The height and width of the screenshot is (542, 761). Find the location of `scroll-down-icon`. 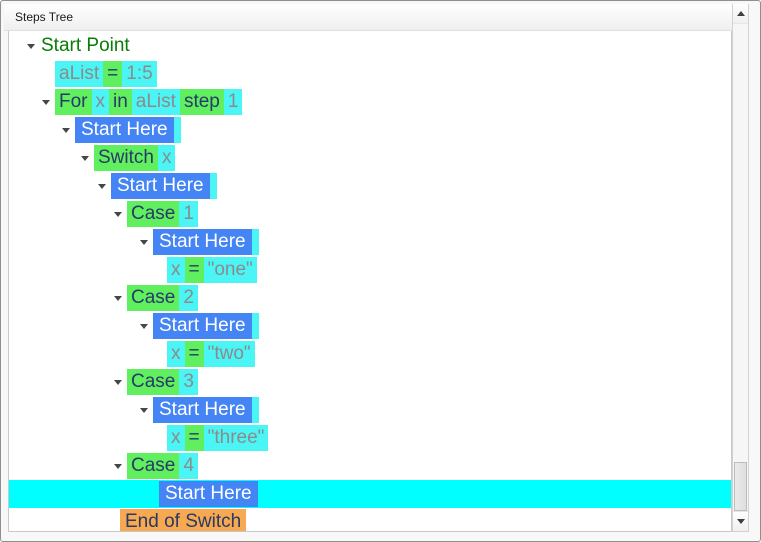

scroll-down-icon is located at coordinates (740, 521).